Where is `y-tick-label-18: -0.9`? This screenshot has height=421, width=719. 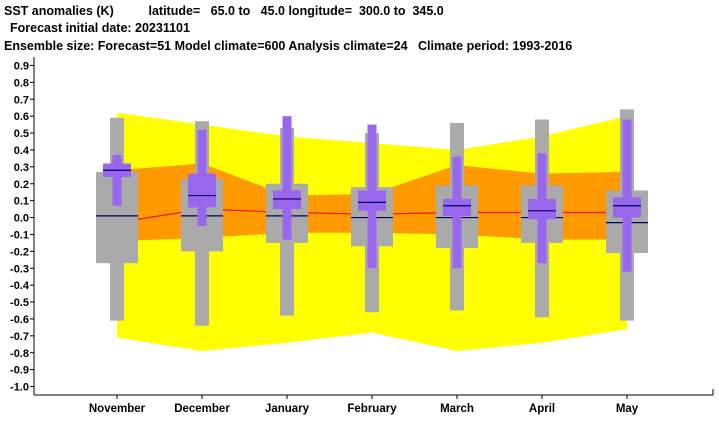 y-tick-label-18: -0.9 is located at coordinates (19, 371).